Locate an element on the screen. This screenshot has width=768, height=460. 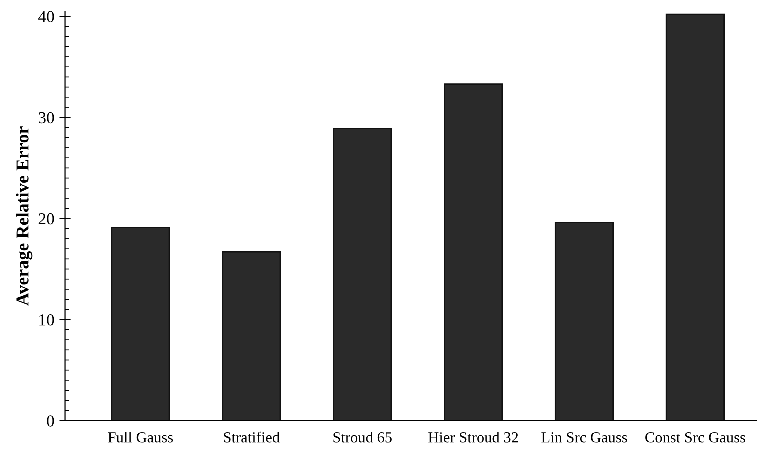
y-tick-label: 20 is located at coordinates (46, 219).